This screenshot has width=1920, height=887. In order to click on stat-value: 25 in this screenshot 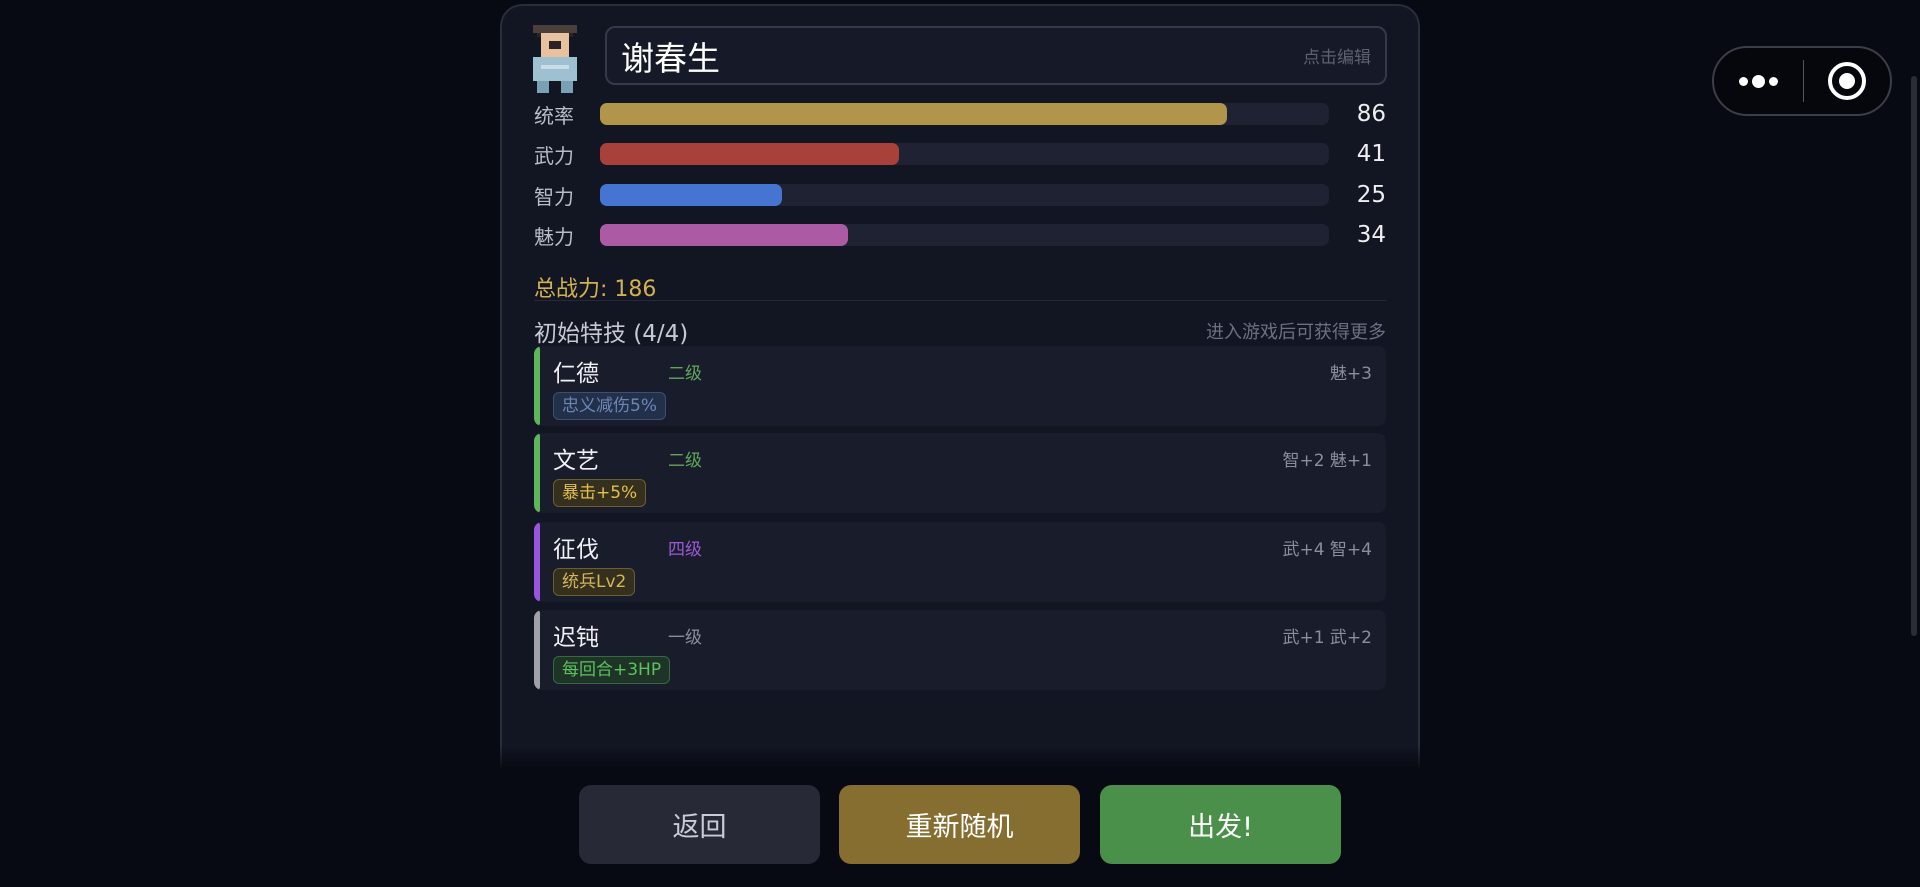, I will do `click(1371, 195)`.